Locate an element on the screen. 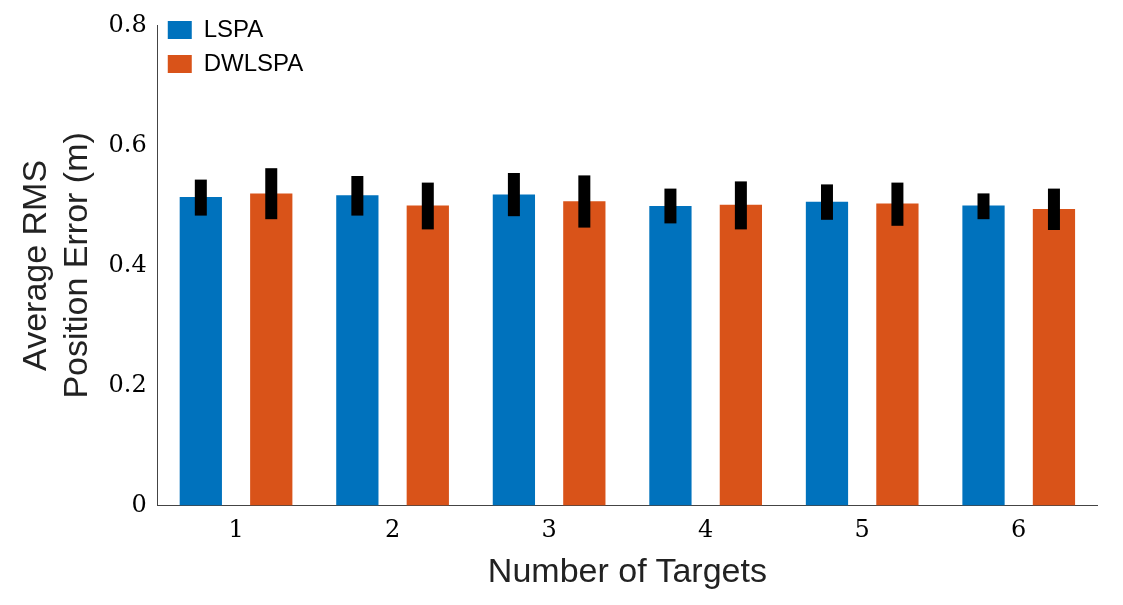  x-tick-label: 3 is located at coordinates (549, 529).